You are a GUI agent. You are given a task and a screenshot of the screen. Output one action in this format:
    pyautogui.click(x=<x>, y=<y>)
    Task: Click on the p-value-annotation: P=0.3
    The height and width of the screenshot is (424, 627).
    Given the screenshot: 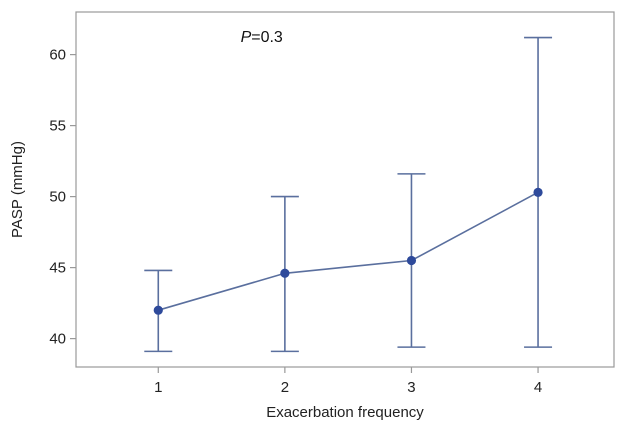 What is the action you would take?
    pyautogui.click(x=262, y=37)
    